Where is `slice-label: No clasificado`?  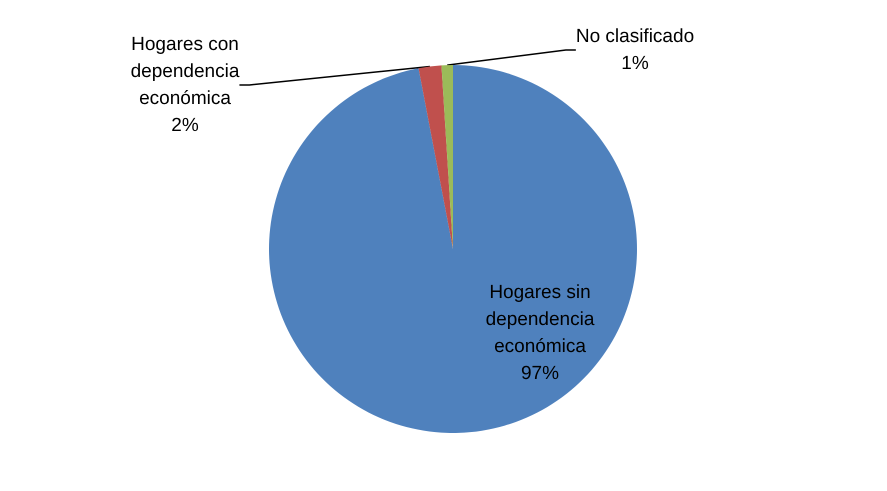 slice-label: No clasificado is located at coordinates (635, 36).